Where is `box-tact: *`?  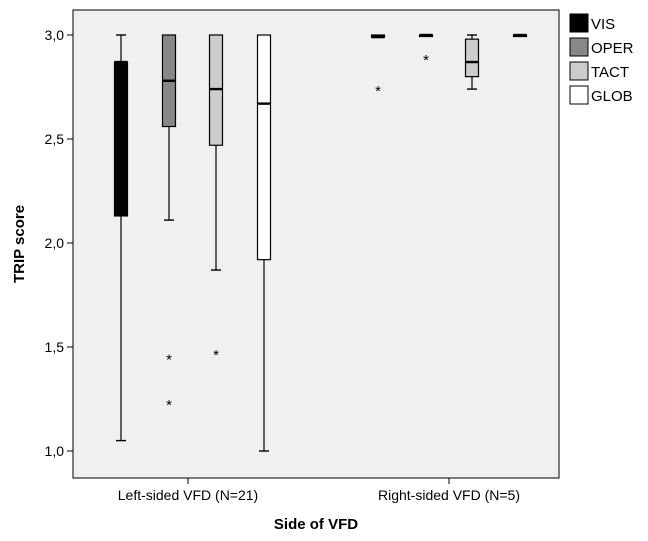 box-tact: * is located at coordinates (216, 199).